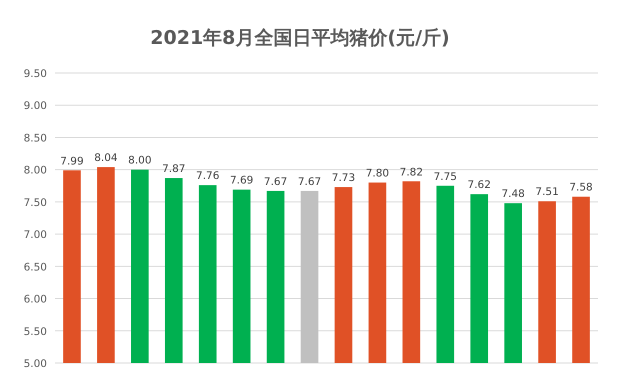  Describe the element at coordinates (35, 300) in the screenshot. I see `y-tick-label: 6.00` at that location.